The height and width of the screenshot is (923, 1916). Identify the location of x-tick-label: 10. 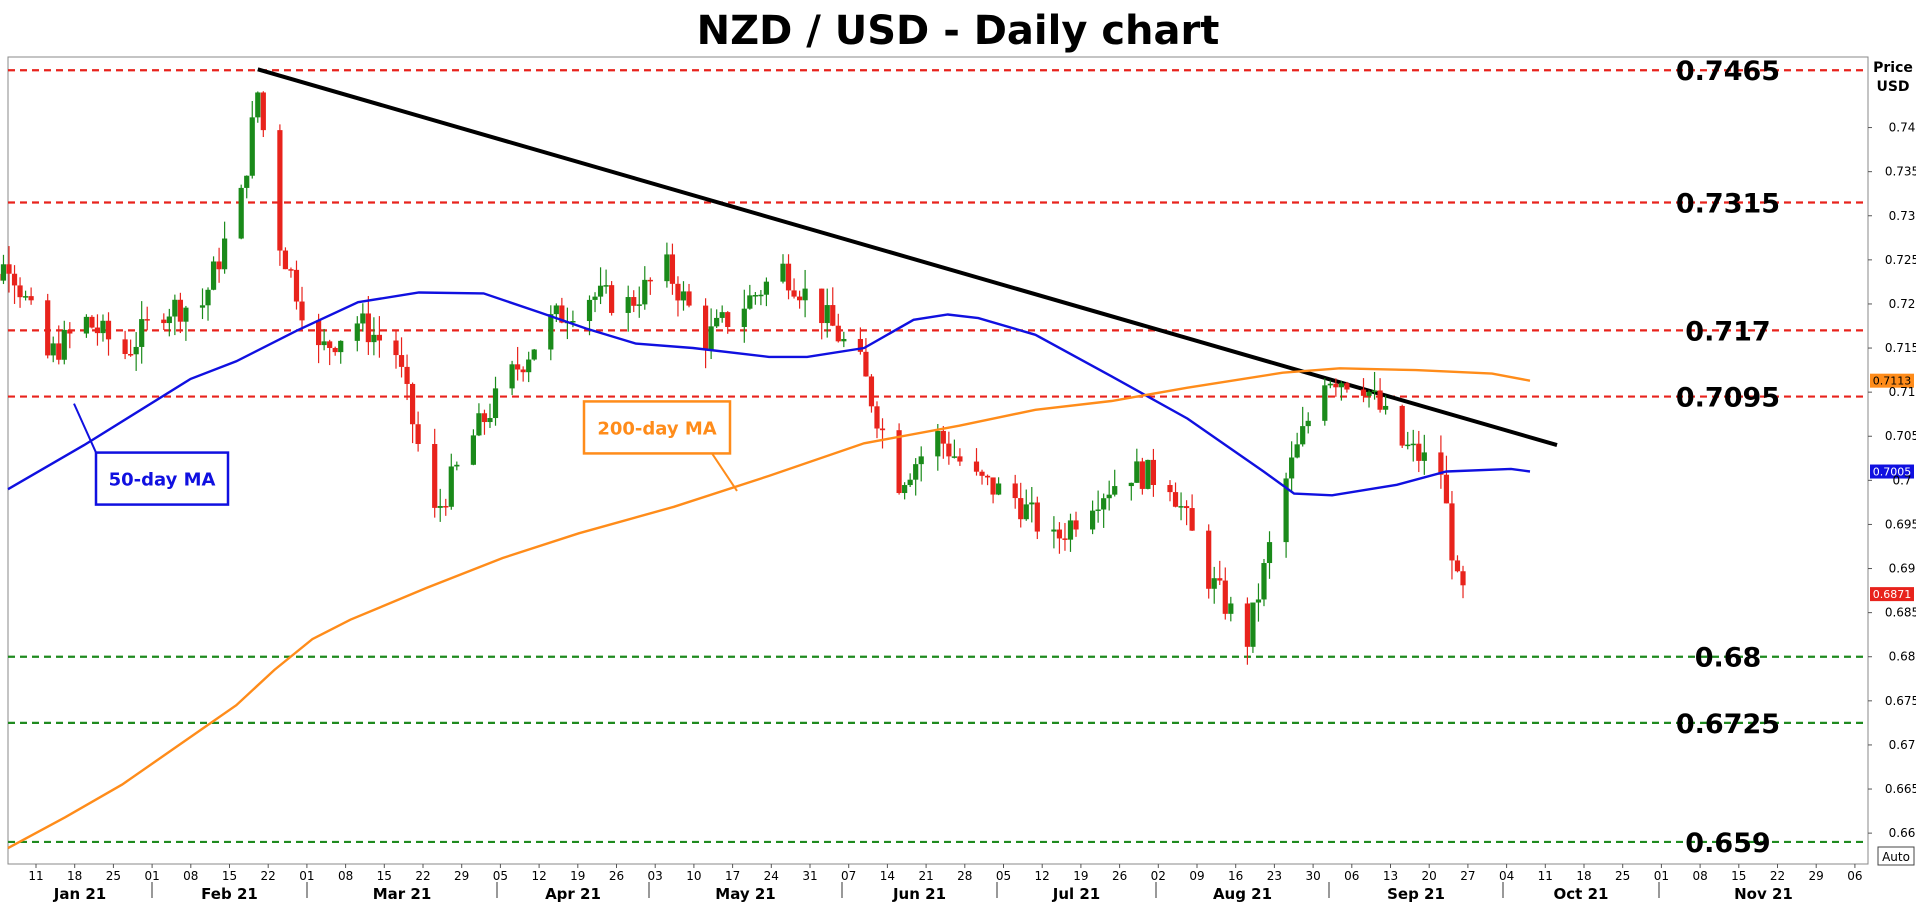
(693, 876).